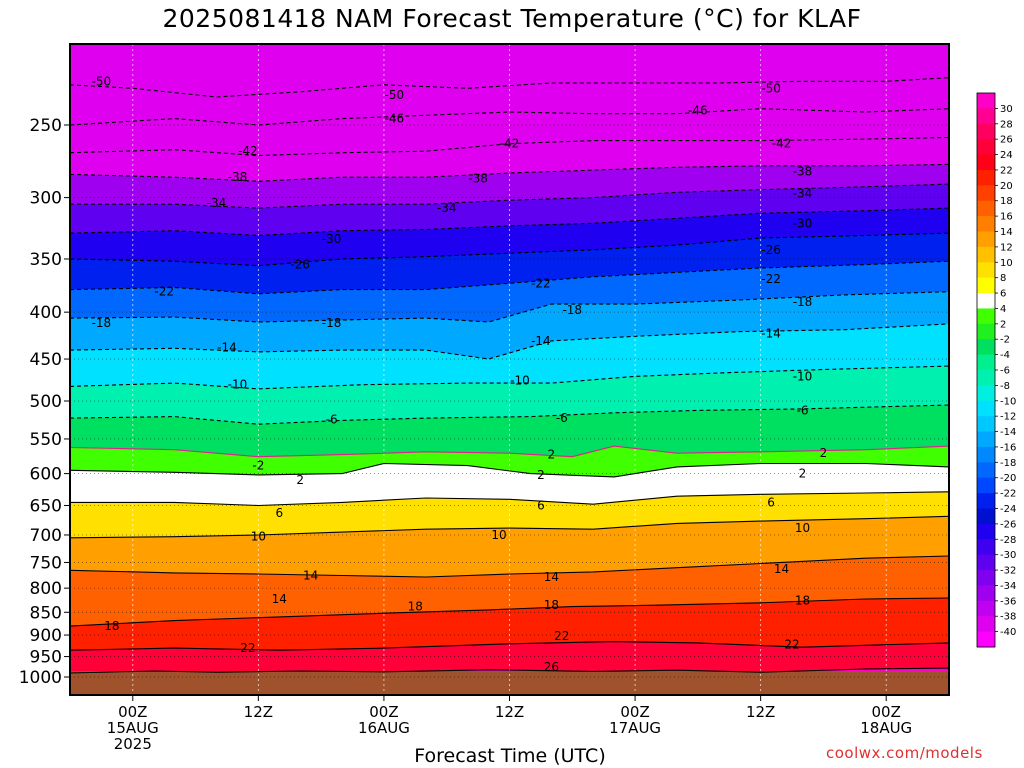  Describe the element at coordinates (698, 110) in the screenshot. I see `contour-label: -46` at that location.